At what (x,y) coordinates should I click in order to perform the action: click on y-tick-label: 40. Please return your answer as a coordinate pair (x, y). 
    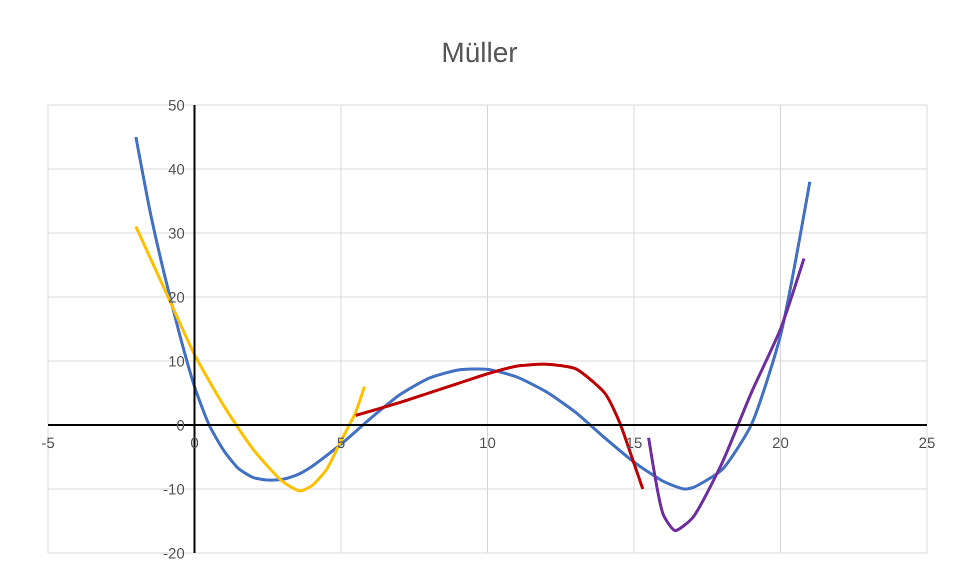
    Looking at the image, I should click on (176, 169).